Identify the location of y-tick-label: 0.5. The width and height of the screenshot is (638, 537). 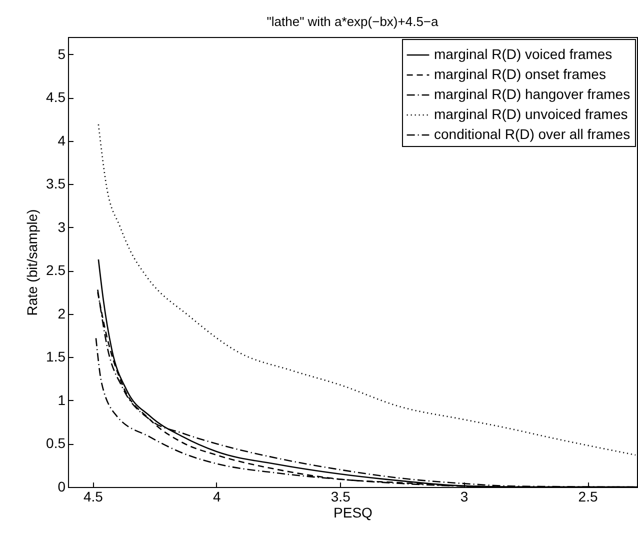
(56, 443).